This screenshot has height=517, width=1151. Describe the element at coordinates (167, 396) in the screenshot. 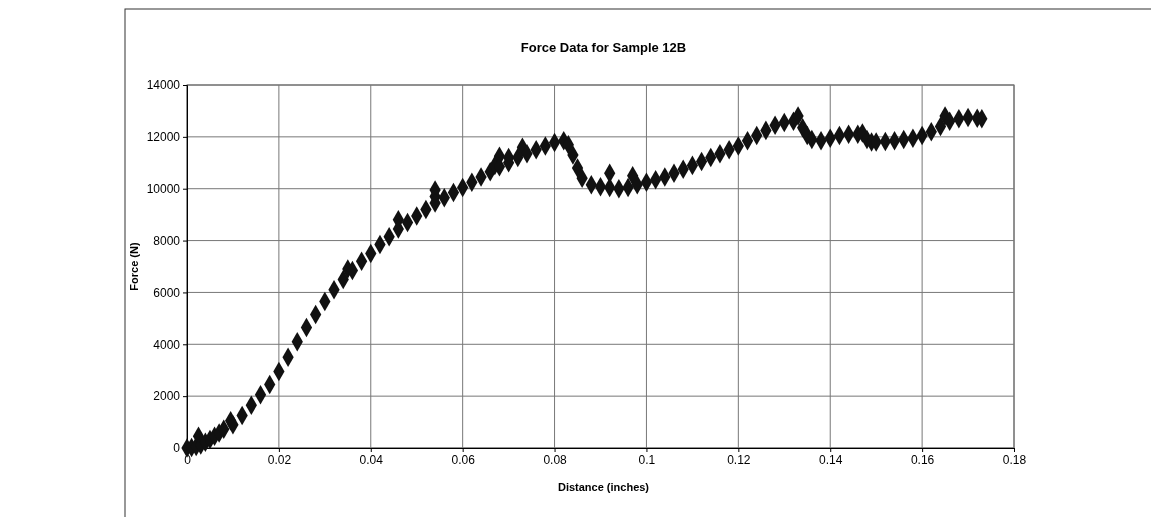

I see `y-tick-label: 2000` at that location.